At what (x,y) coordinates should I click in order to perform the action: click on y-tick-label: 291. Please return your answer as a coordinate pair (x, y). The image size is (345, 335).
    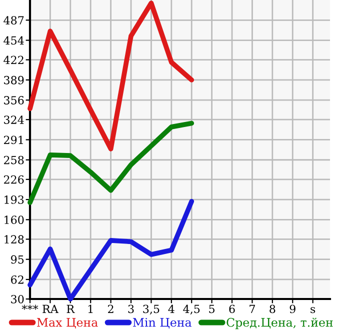
    Looking at the image, I should click on (13, 140).